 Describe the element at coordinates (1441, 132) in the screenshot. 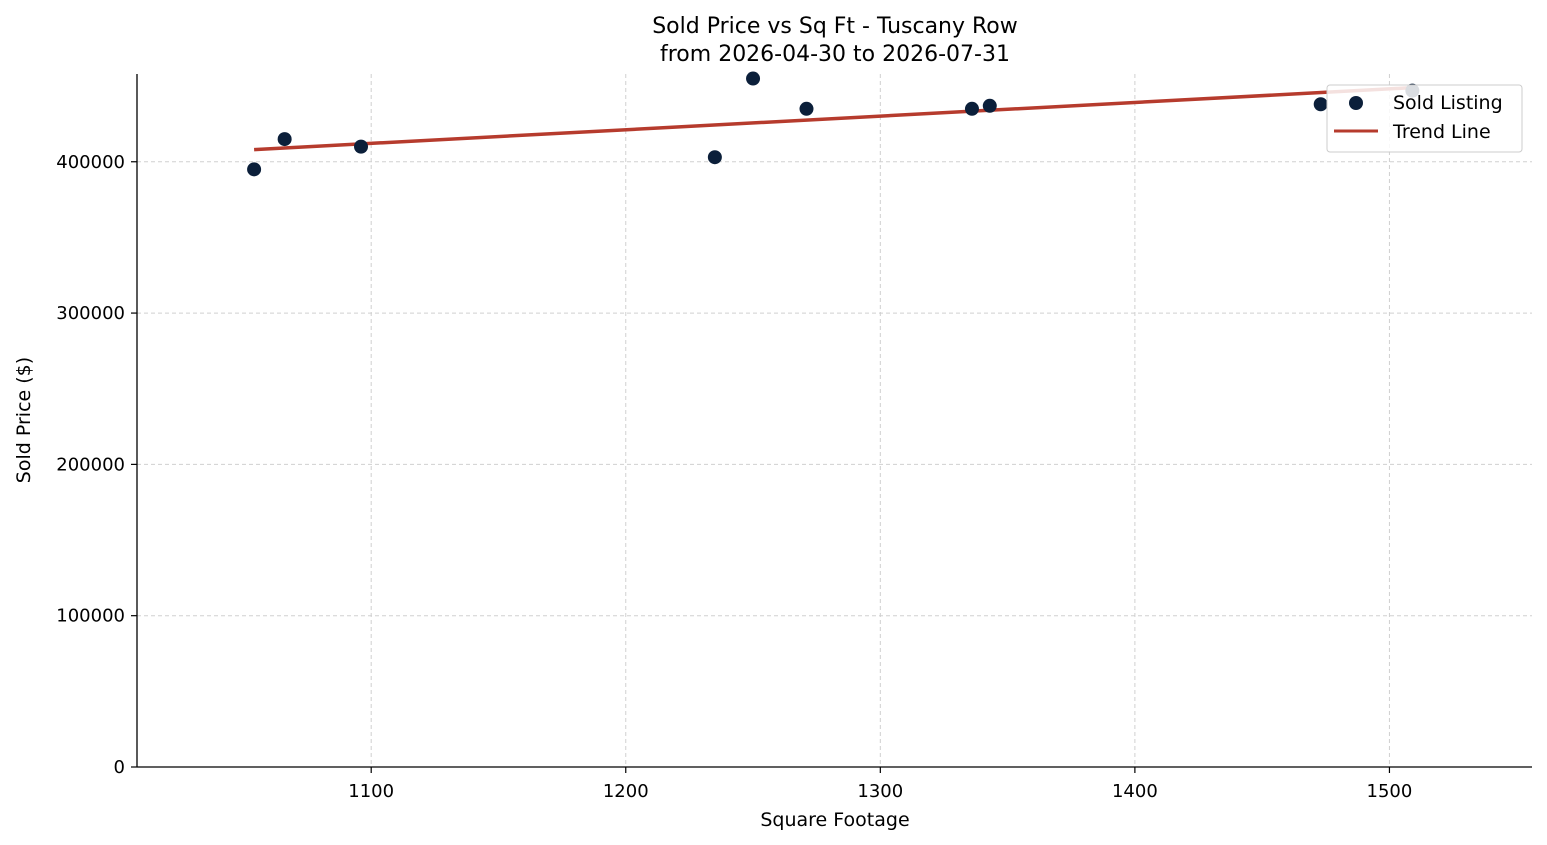

I see `legend-label-trend-line: Trend Line` at that location.